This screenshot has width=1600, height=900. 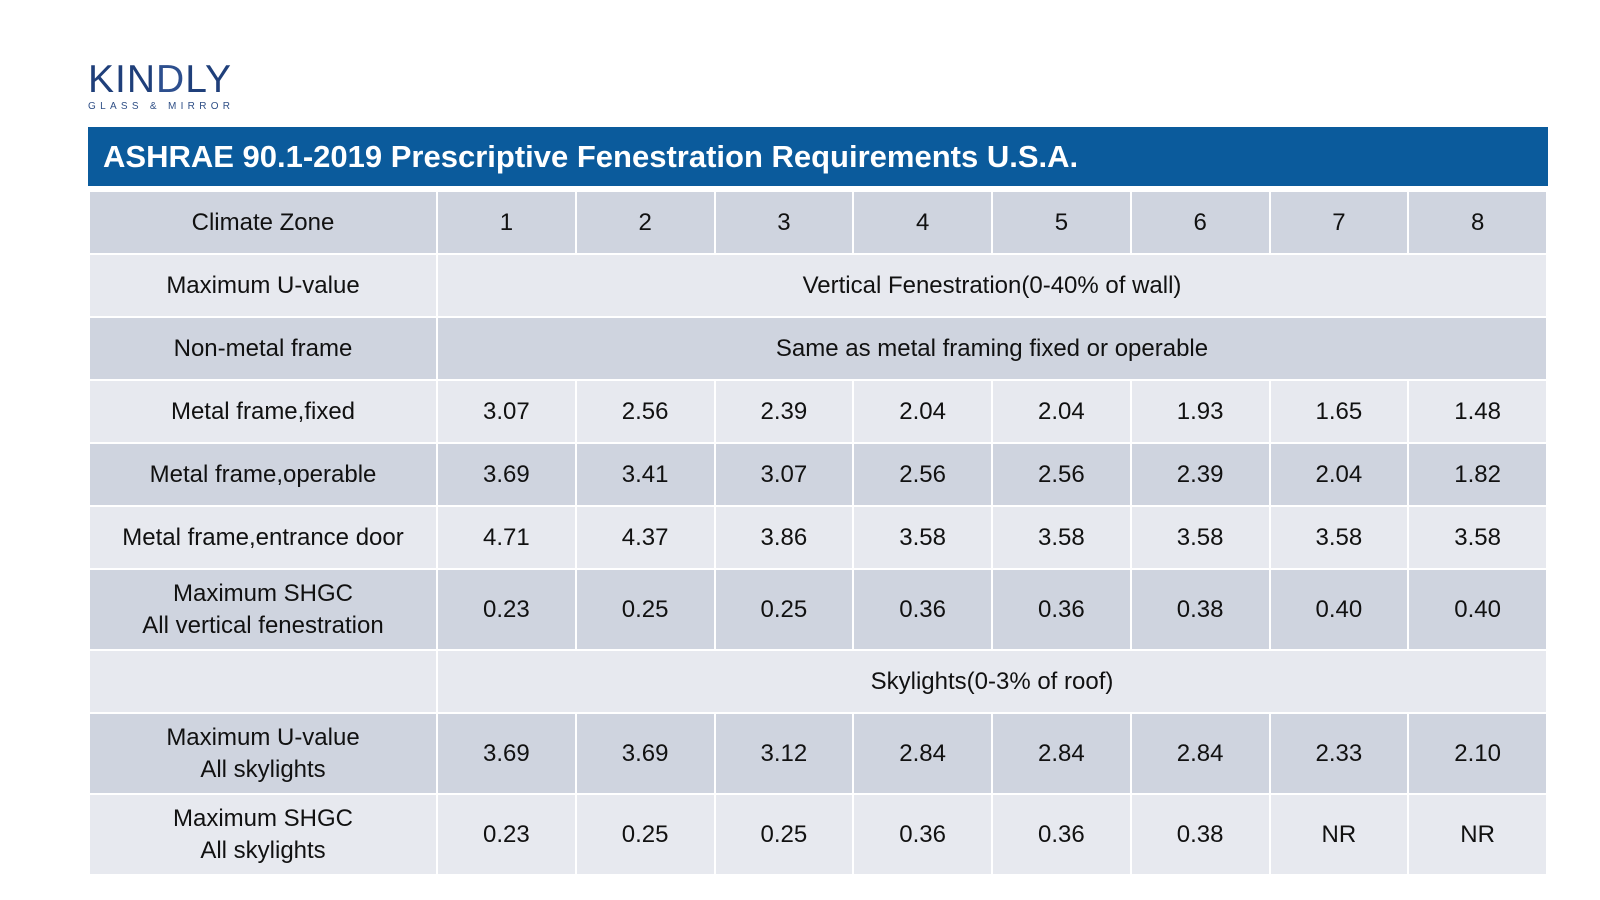 I want to click on row-label: Maximum U-value All skylights, so click(x=263, y=753).